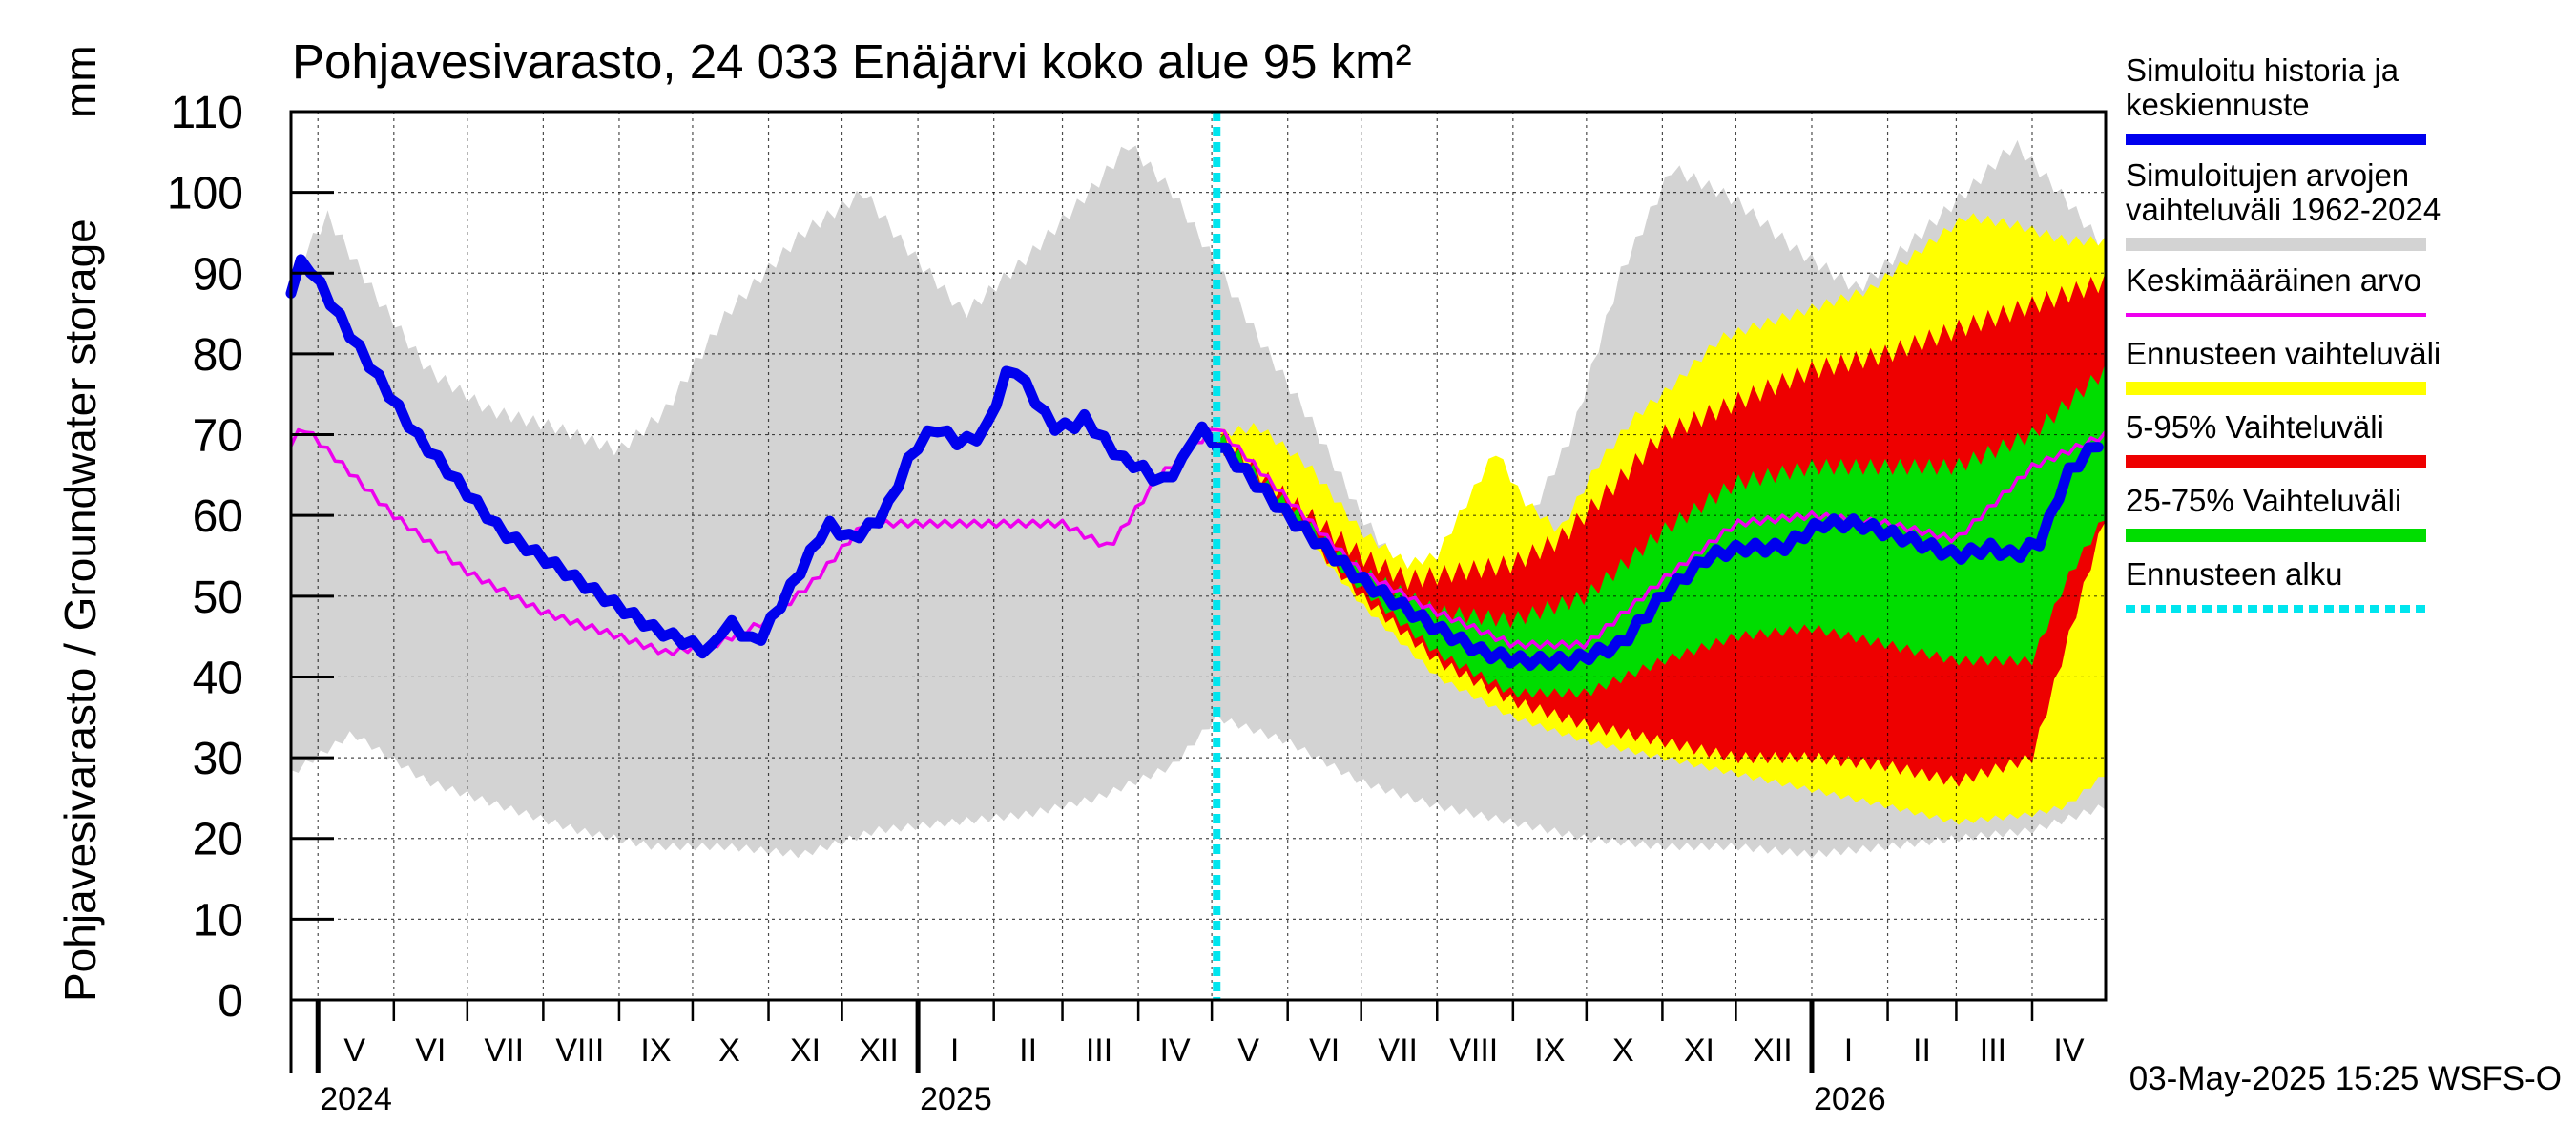 The height and width of the screenshot is (1145, 2576). Describe the element at coordinates (1850, 1099) in the screenshot. I see `x-year-label: 2026` at that location.